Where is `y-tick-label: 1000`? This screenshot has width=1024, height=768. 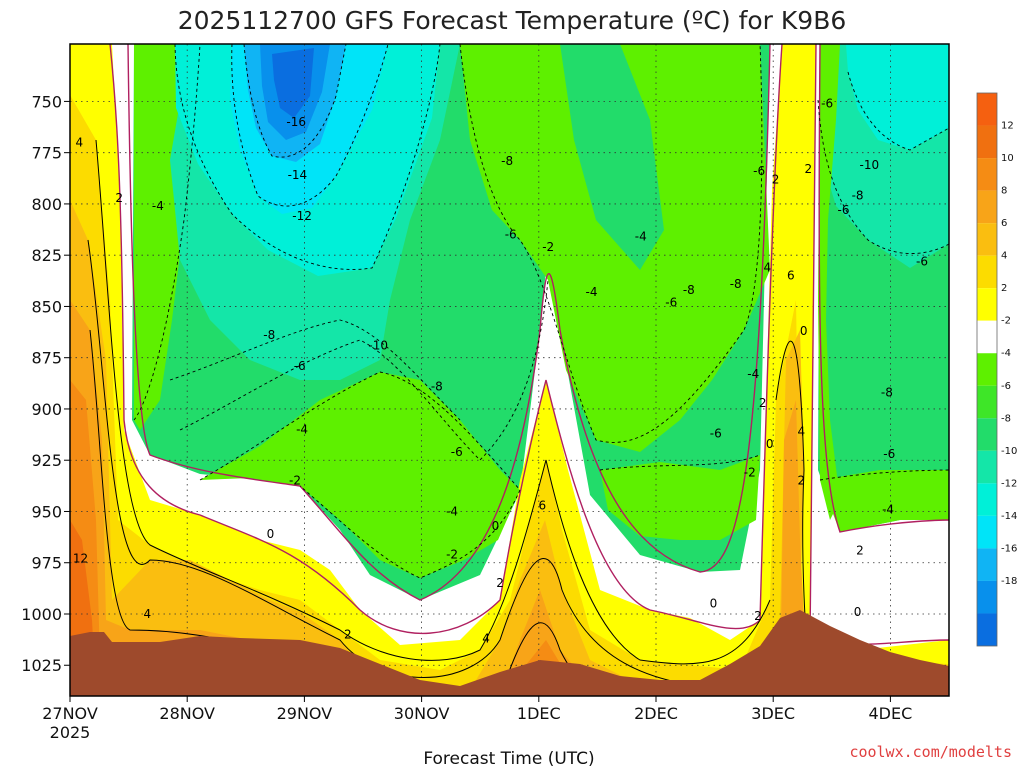
y-tick-label: 1000 is located at coordinates (41, 614).